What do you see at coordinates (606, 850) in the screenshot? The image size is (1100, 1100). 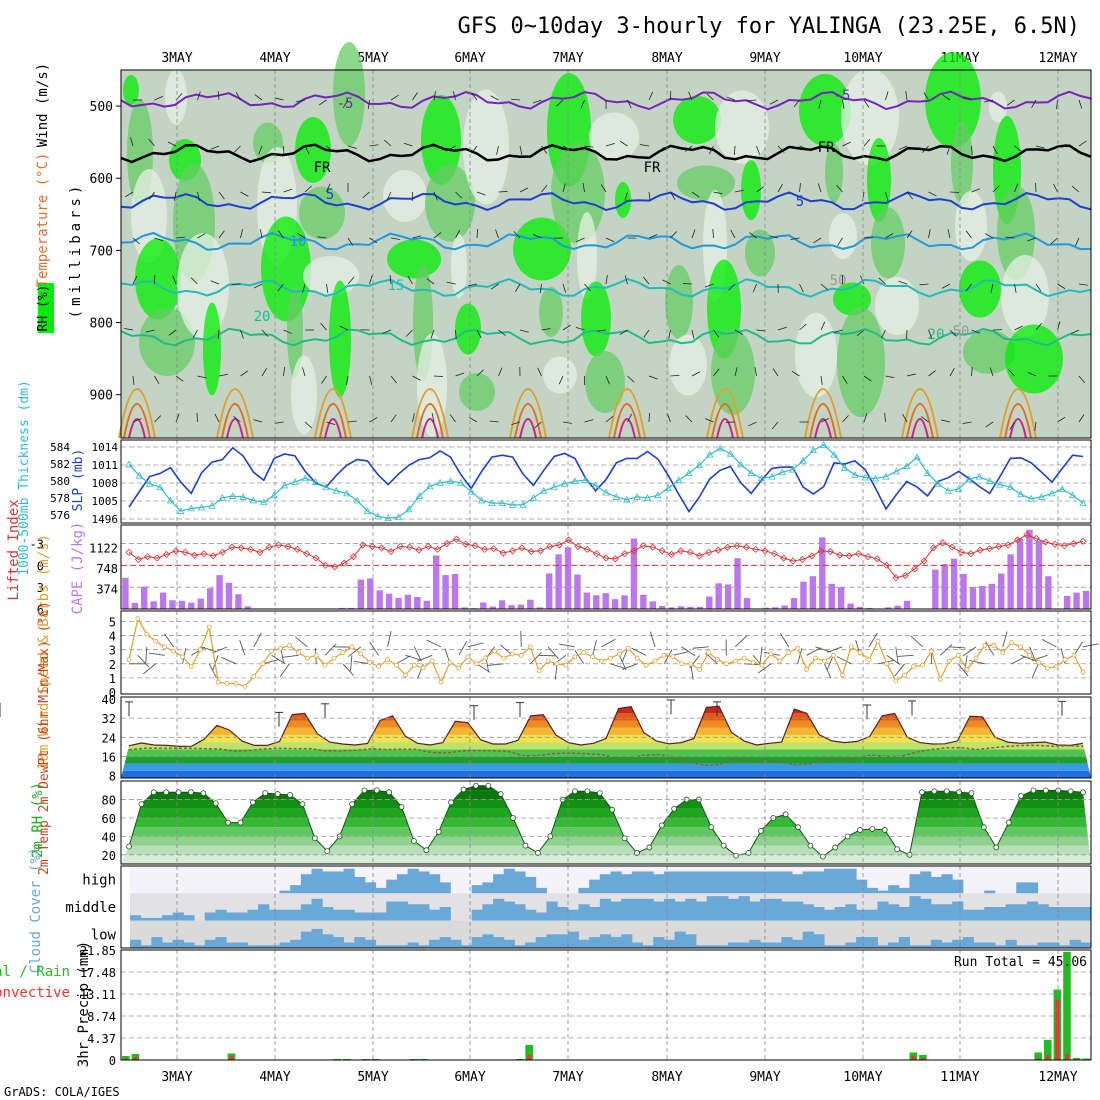 I see `rh-band` at bounding box center [606, 850].